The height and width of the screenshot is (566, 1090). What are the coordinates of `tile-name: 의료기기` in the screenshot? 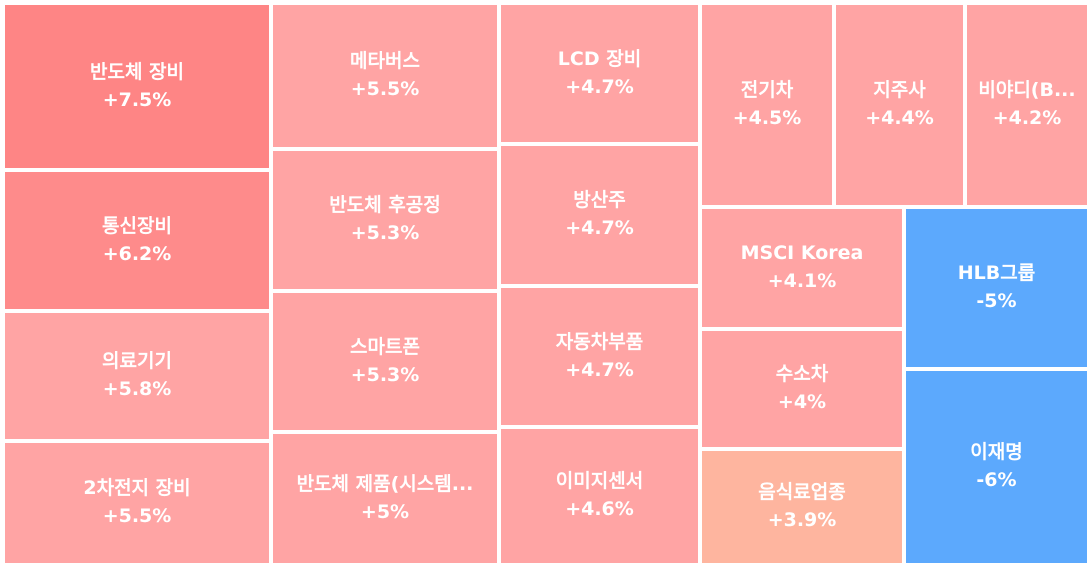 It's located at (137, 361).